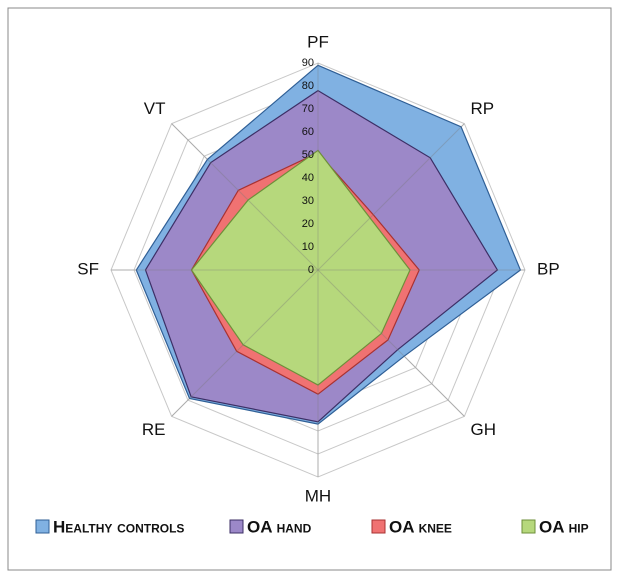  I want to click on tick-label: 30, so click(308, 201).